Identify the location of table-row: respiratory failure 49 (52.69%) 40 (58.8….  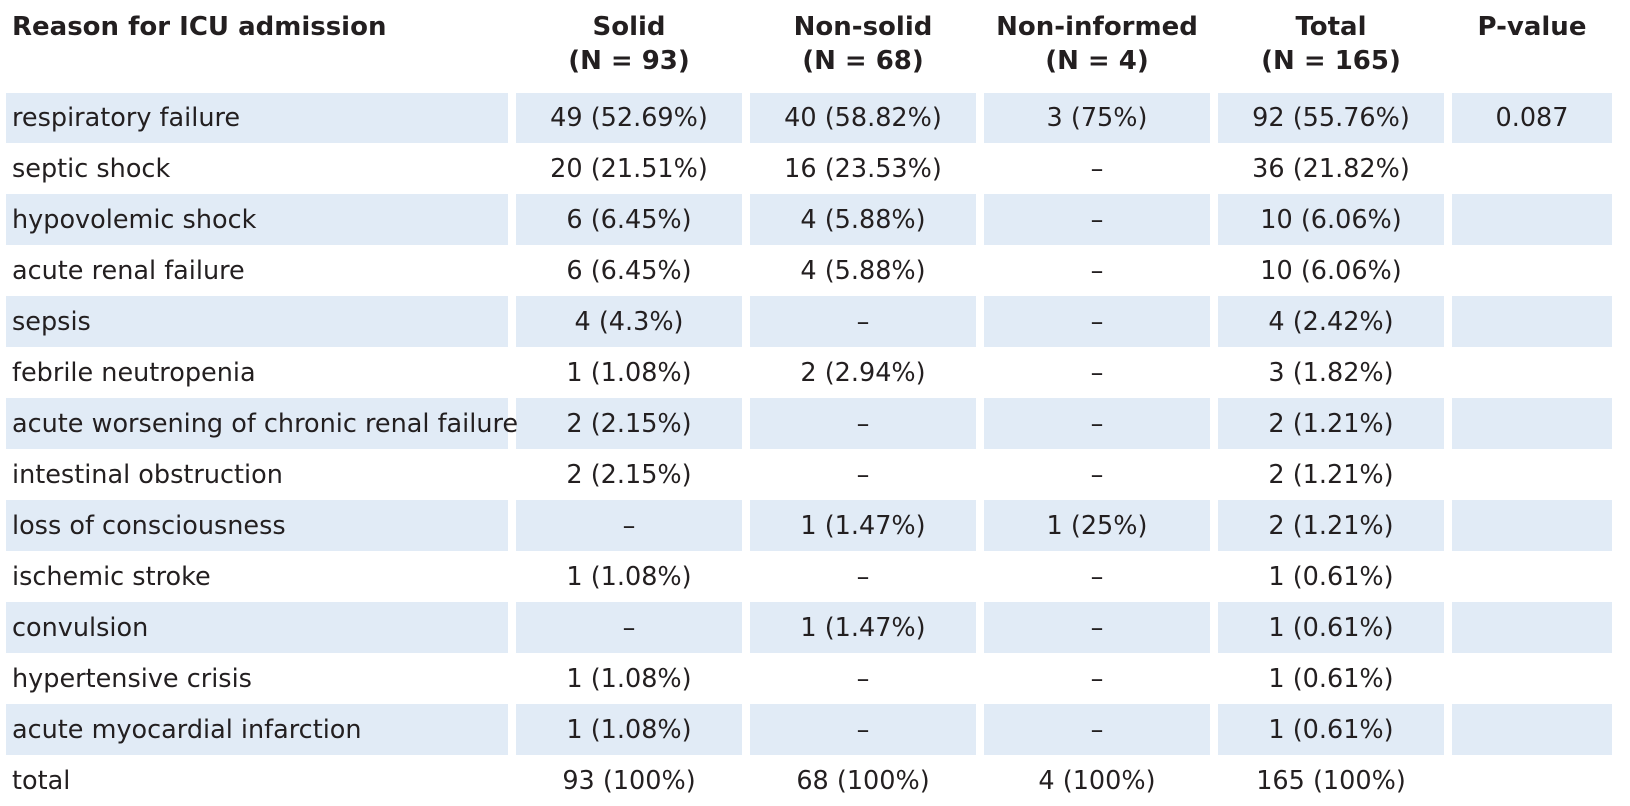
(809, 118).